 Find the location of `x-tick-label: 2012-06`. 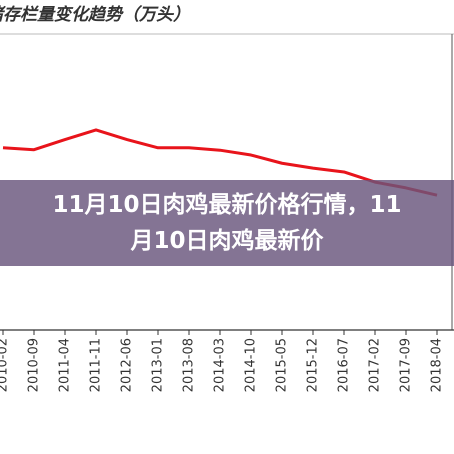

x-tick-label: 2012-06 is located at coordinates (127, 365).